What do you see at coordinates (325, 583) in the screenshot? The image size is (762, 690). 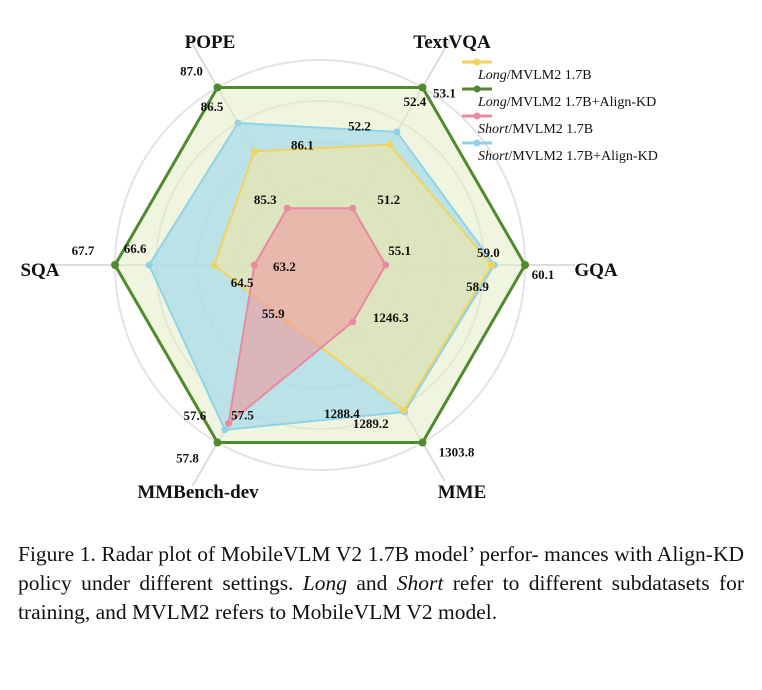 I see `caption-long-word: Long` at bounding box center [325, 583].